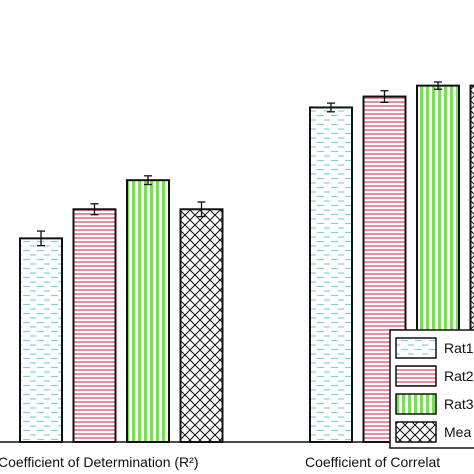  What do you see at coordinates (416, 348) in the screenshot?
I see `legend-swatch-rat1` at bounding box center [416, 348].